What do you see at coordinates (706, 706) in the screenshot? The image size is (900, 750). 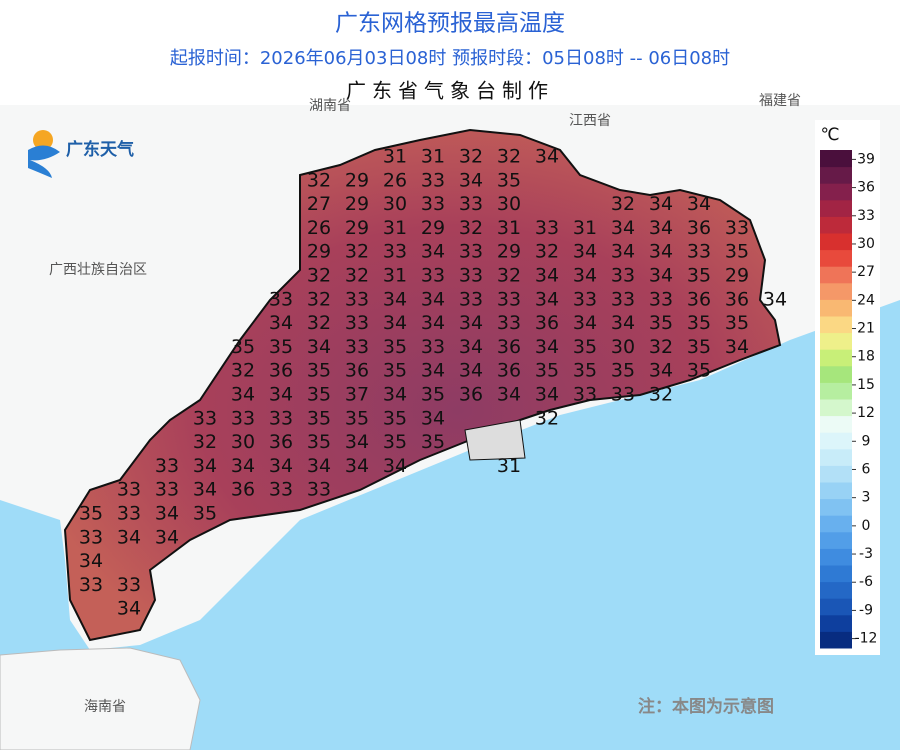 I see `note: 注：本图为示意图` at bounding box center [706, 706].